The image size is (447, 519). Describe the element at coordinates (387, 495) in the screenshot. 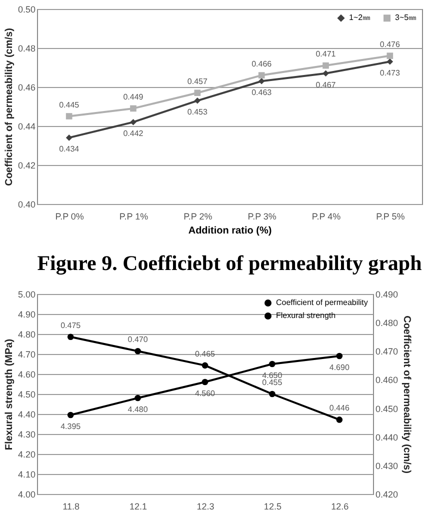

I see `y2-tick-label: 0.420` at that location.